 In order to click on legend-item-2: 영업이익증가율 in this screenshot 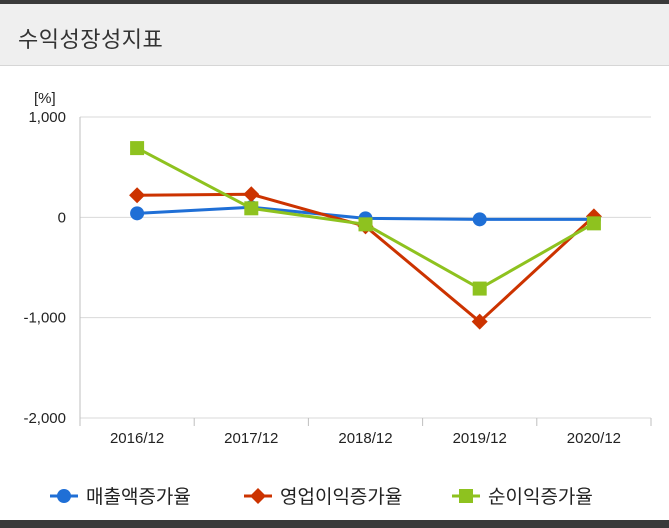, I will do `click(323, 497)`.